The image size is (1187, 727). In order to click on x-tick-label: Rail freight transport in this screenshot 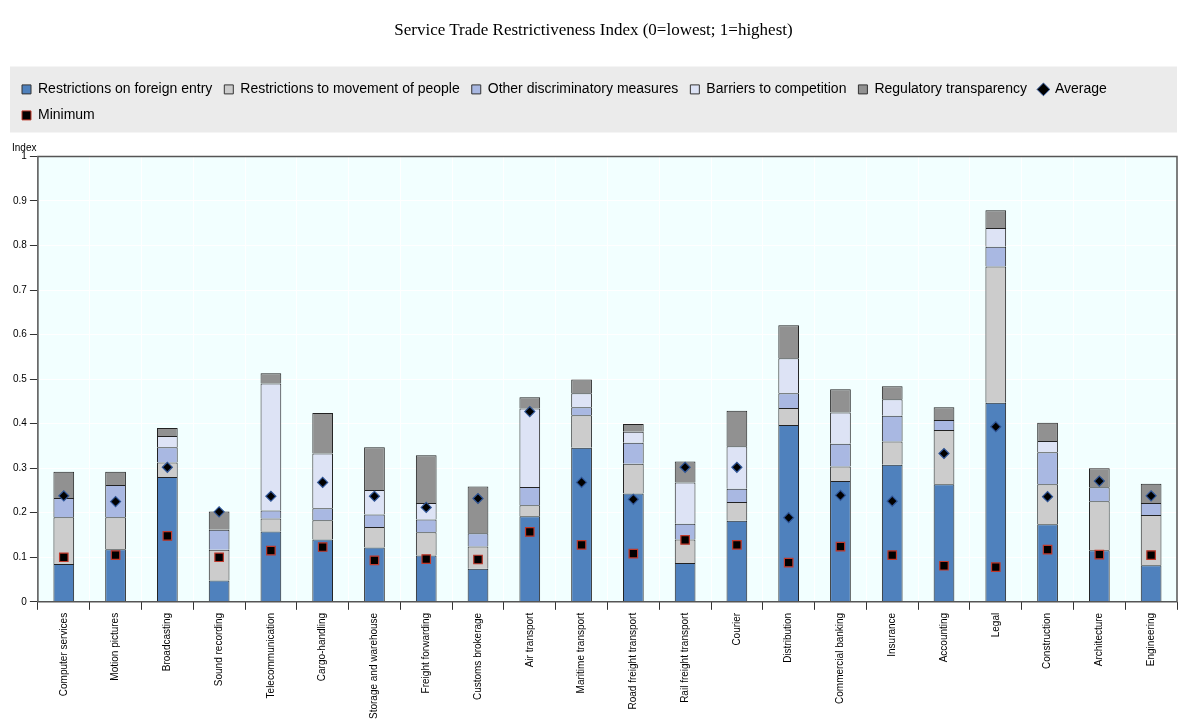, I will do `click(684, 657)`.